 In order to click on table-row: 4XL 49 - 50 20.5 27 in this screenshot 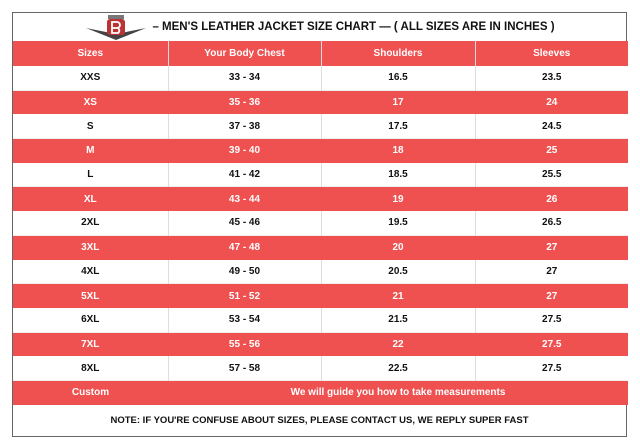, I will do `click(320, 271)`.